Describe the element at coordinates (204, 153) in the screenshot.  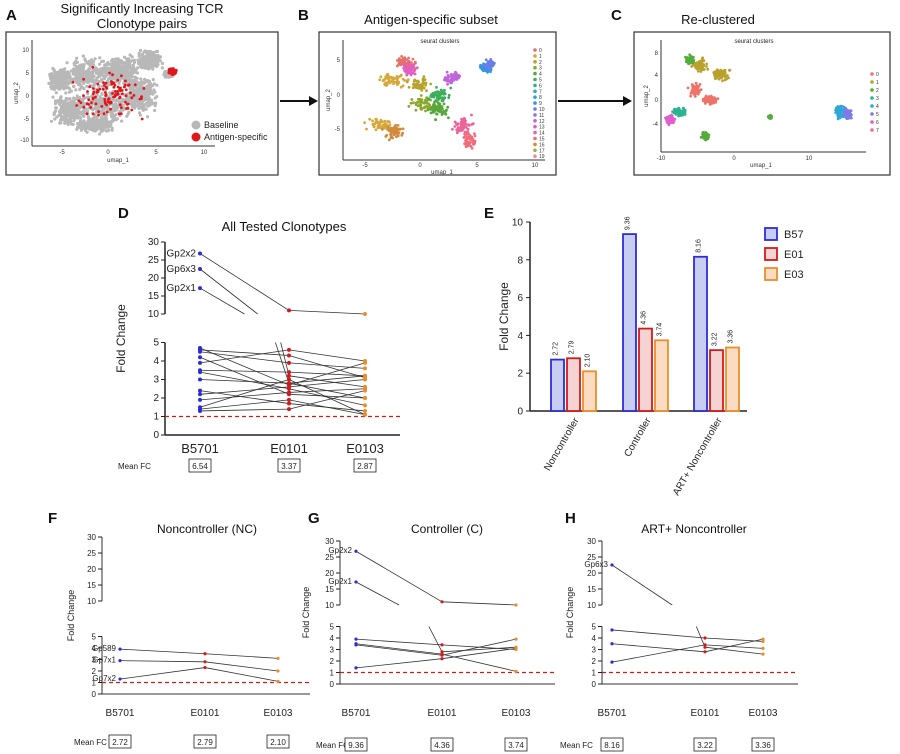
I see `panel-a-xtick: 10` at that location.